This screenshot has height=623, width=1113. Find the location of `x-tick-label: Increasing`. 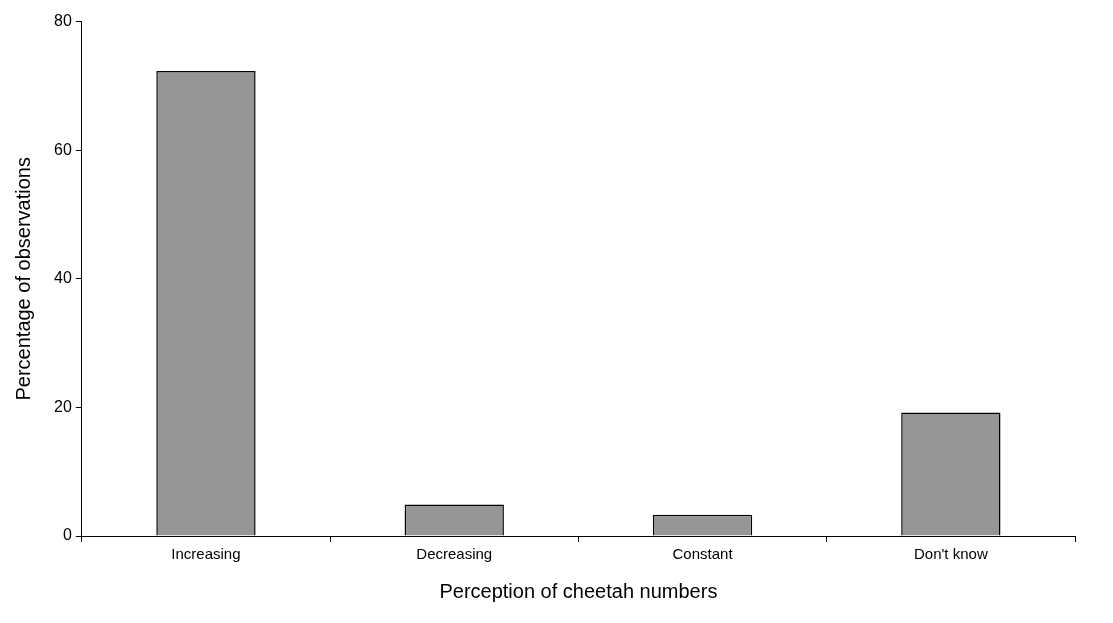

x-tick-label: Increasing is located at coordinates (206, 554).